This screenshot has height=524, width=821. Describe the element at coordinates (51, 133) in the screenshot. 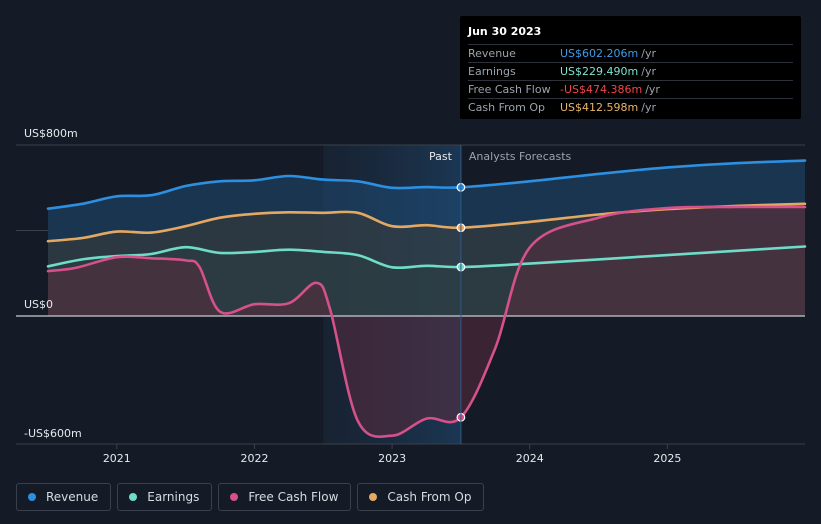

I see `y-axis-label: US$800m` at that location.